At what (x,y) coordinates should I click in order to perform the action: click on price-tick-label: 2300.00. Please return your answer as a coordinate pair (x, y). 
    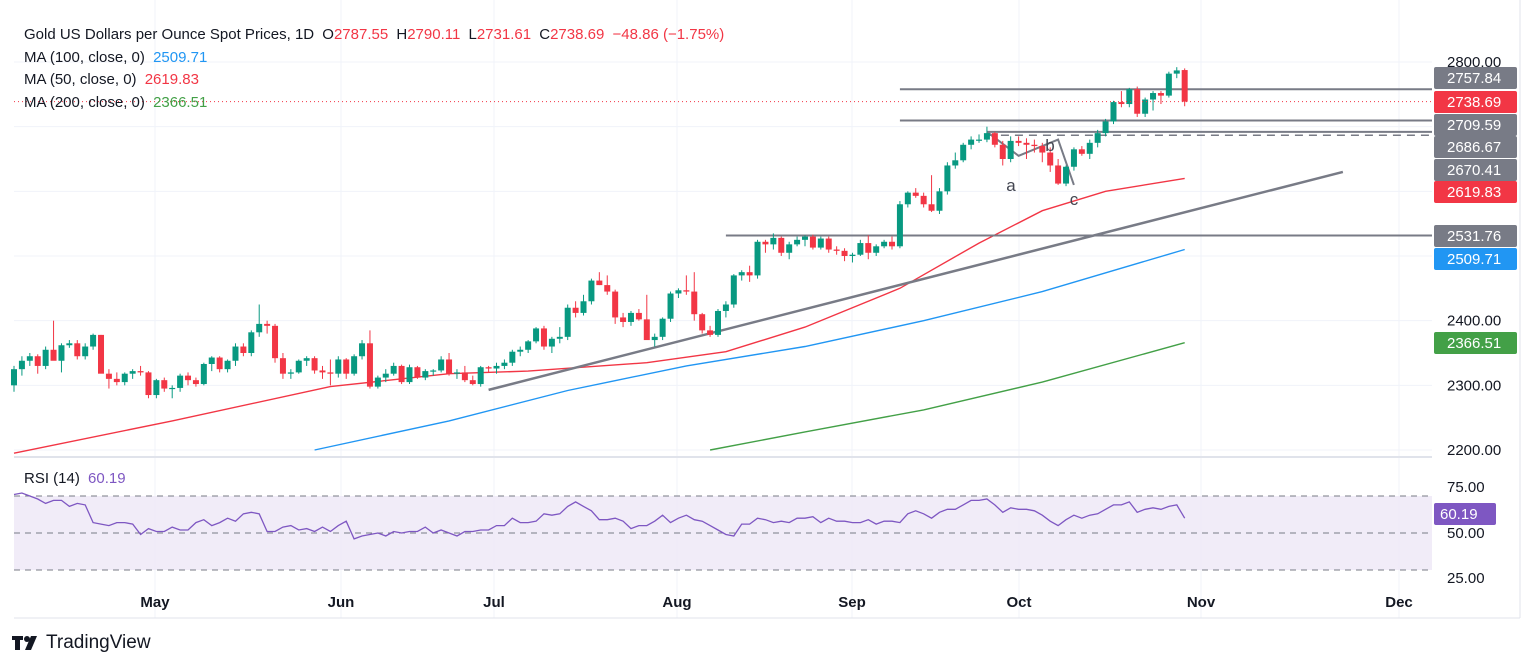
    Looking at the image, I should click on (1474, 385).